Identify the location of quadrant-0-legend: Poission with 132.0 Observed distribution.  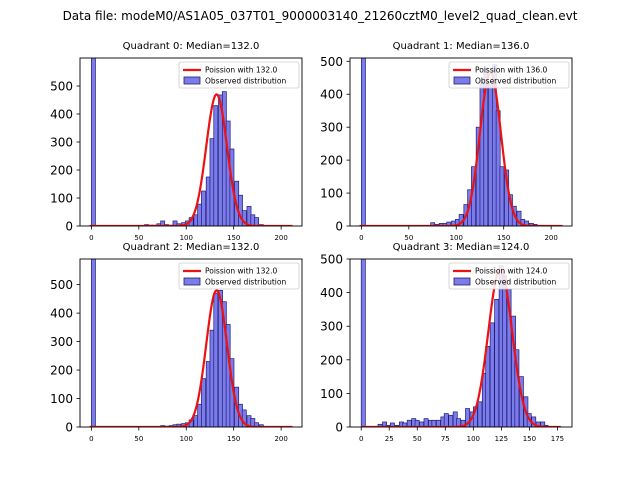
(239, 75).